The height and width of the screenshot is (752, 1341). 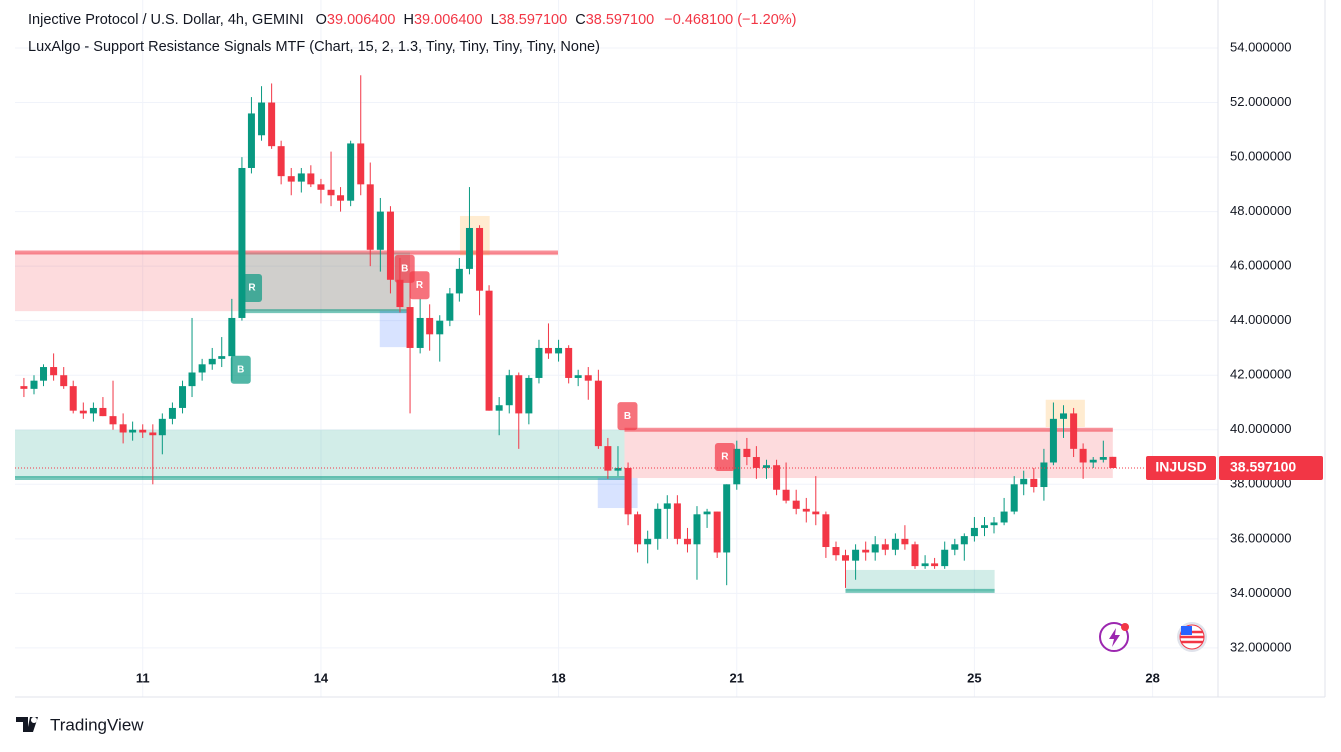 I want to click on bolt, so click(x=1114, y=637).